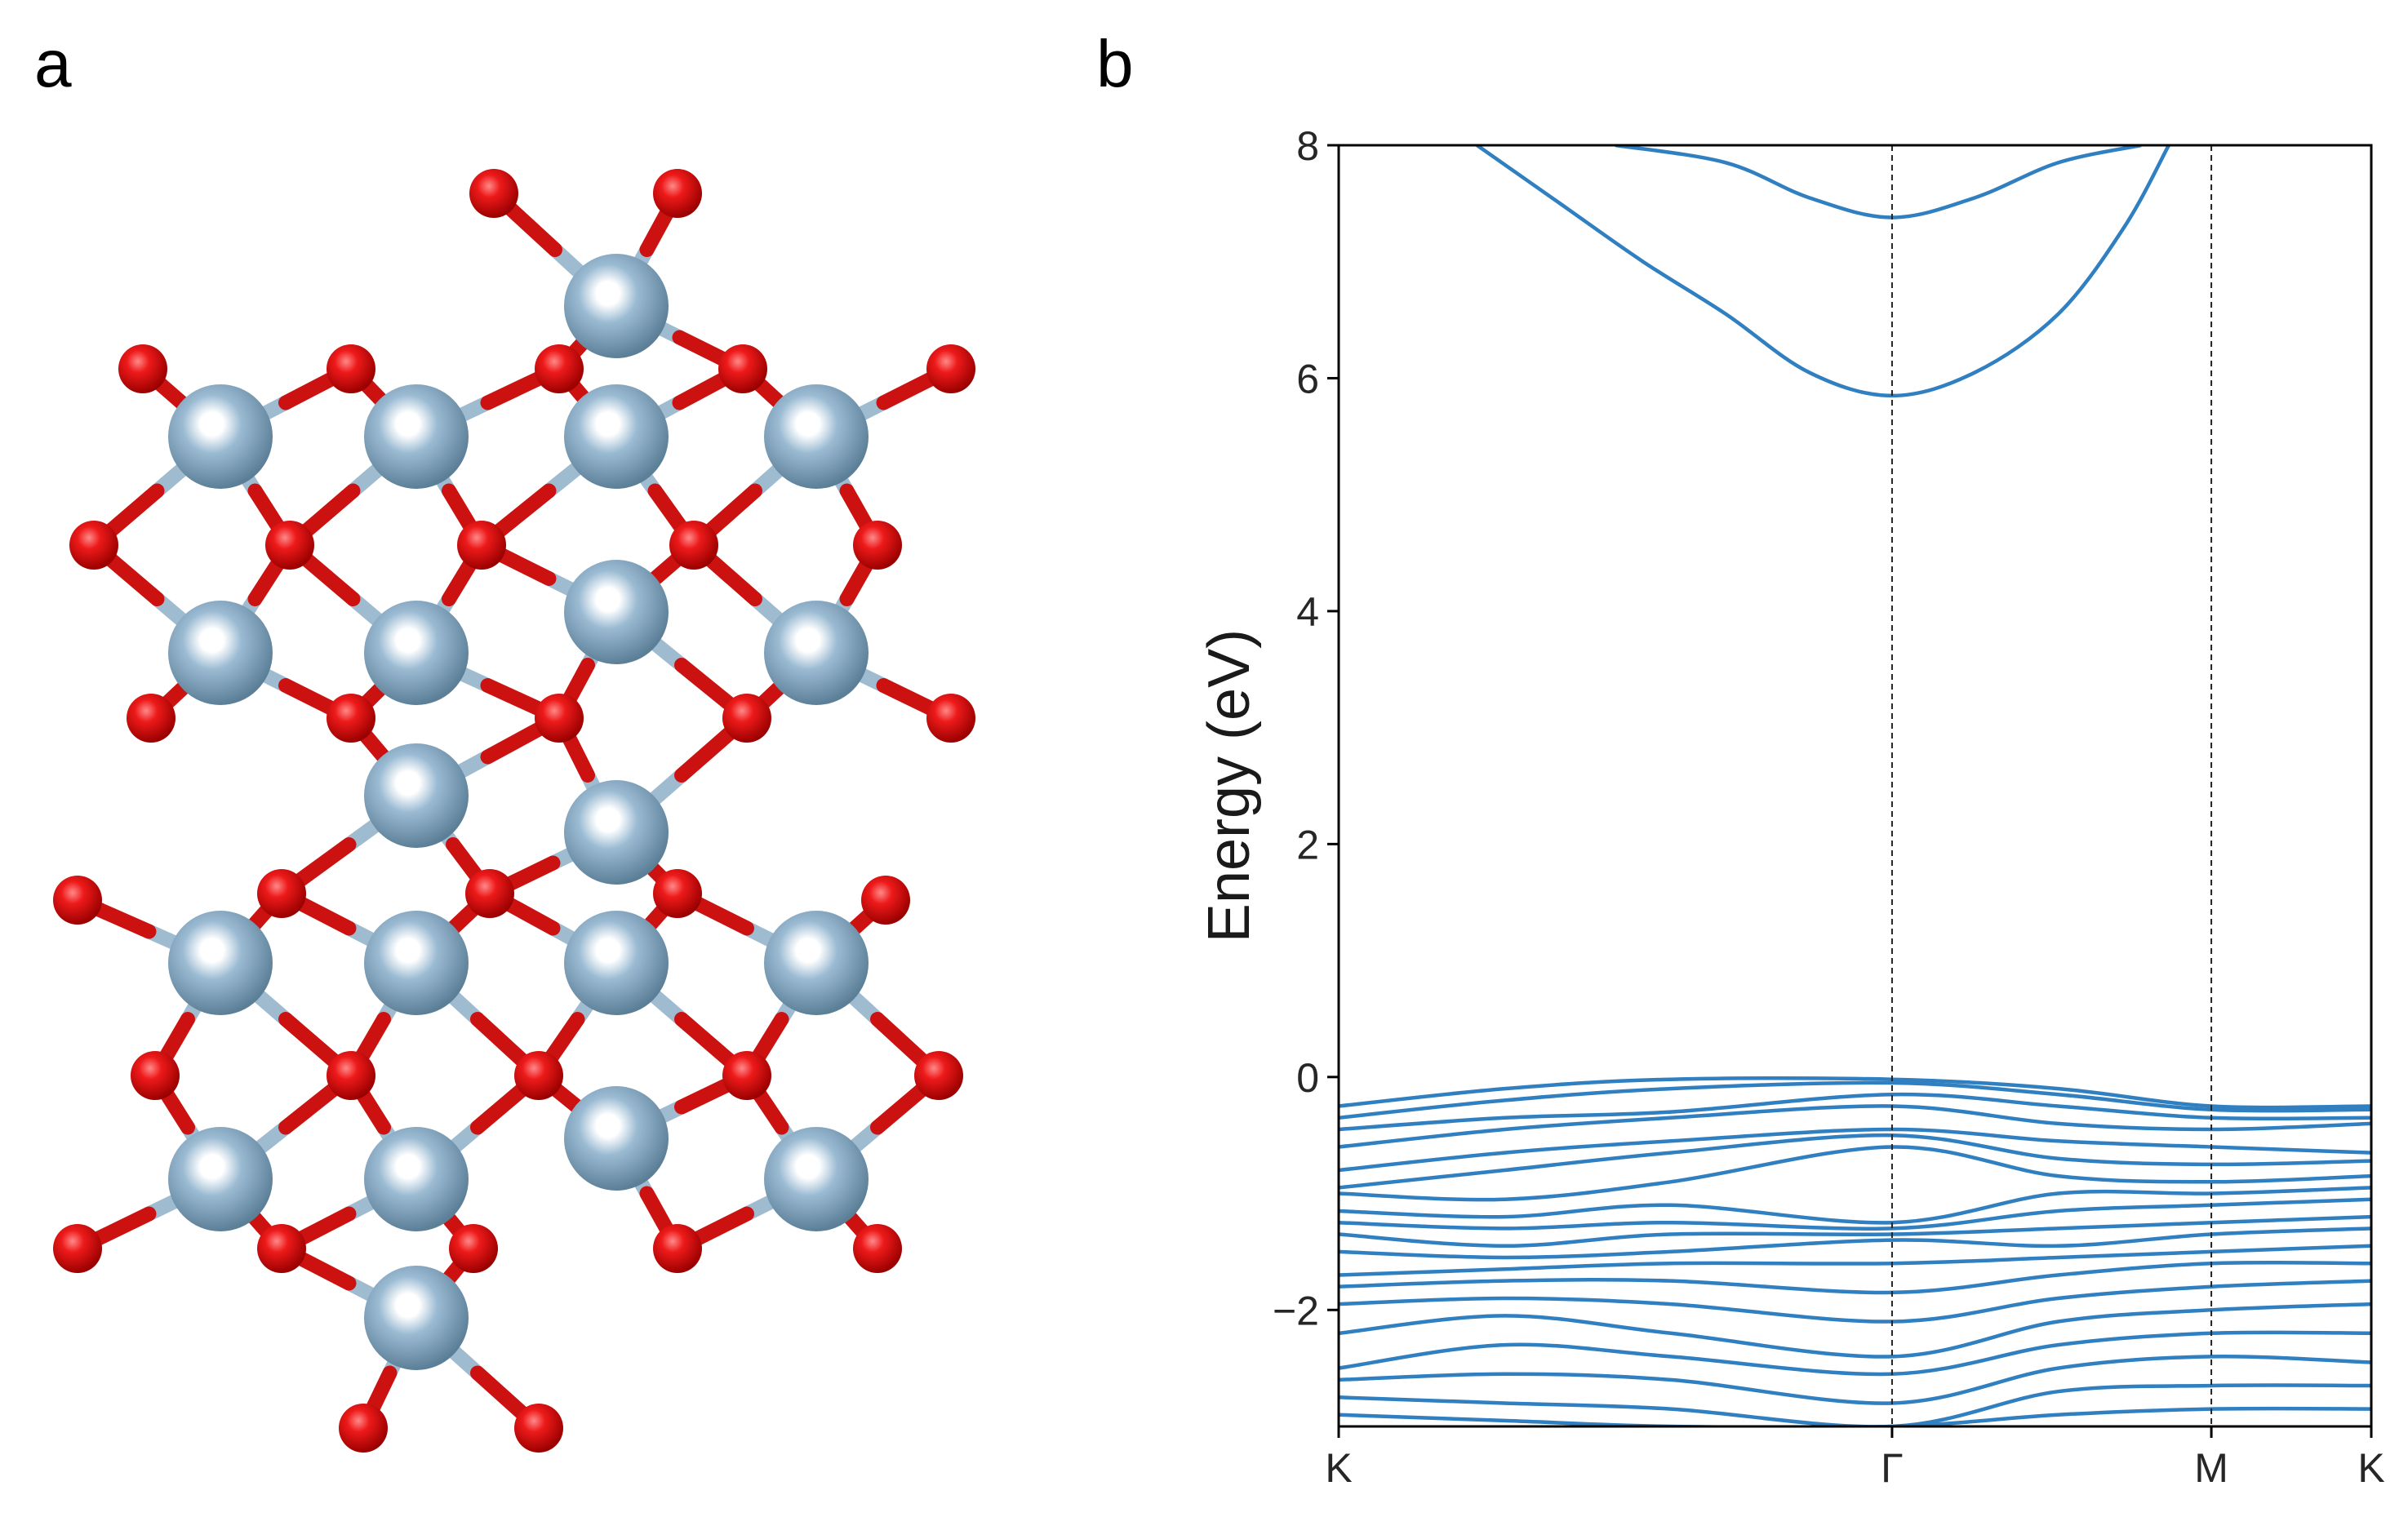 The width and height of the screenshot is (2408, 1517). What do you see at coordinates (1307, 146) in the screenshot?
I see `y-tick-label: 8` at bounding box center [1307, 146].